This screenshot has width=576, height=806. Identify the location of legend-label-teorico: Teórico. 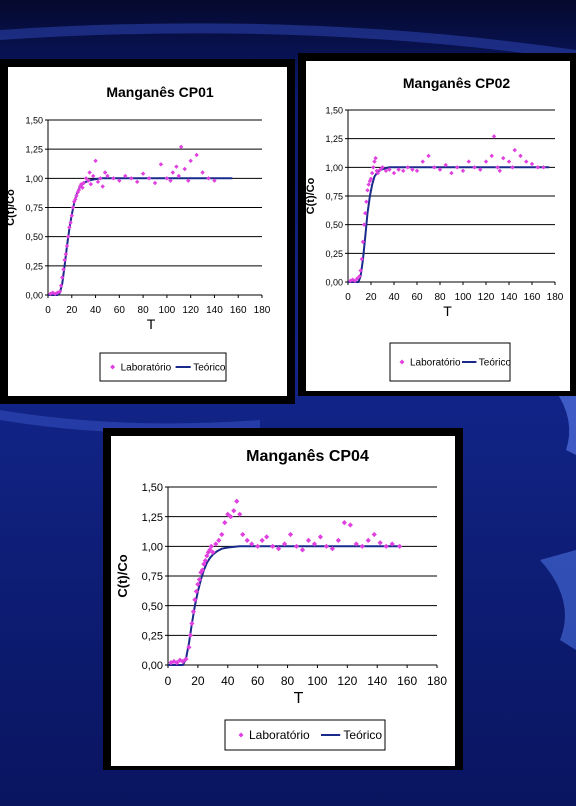
(209, 368).